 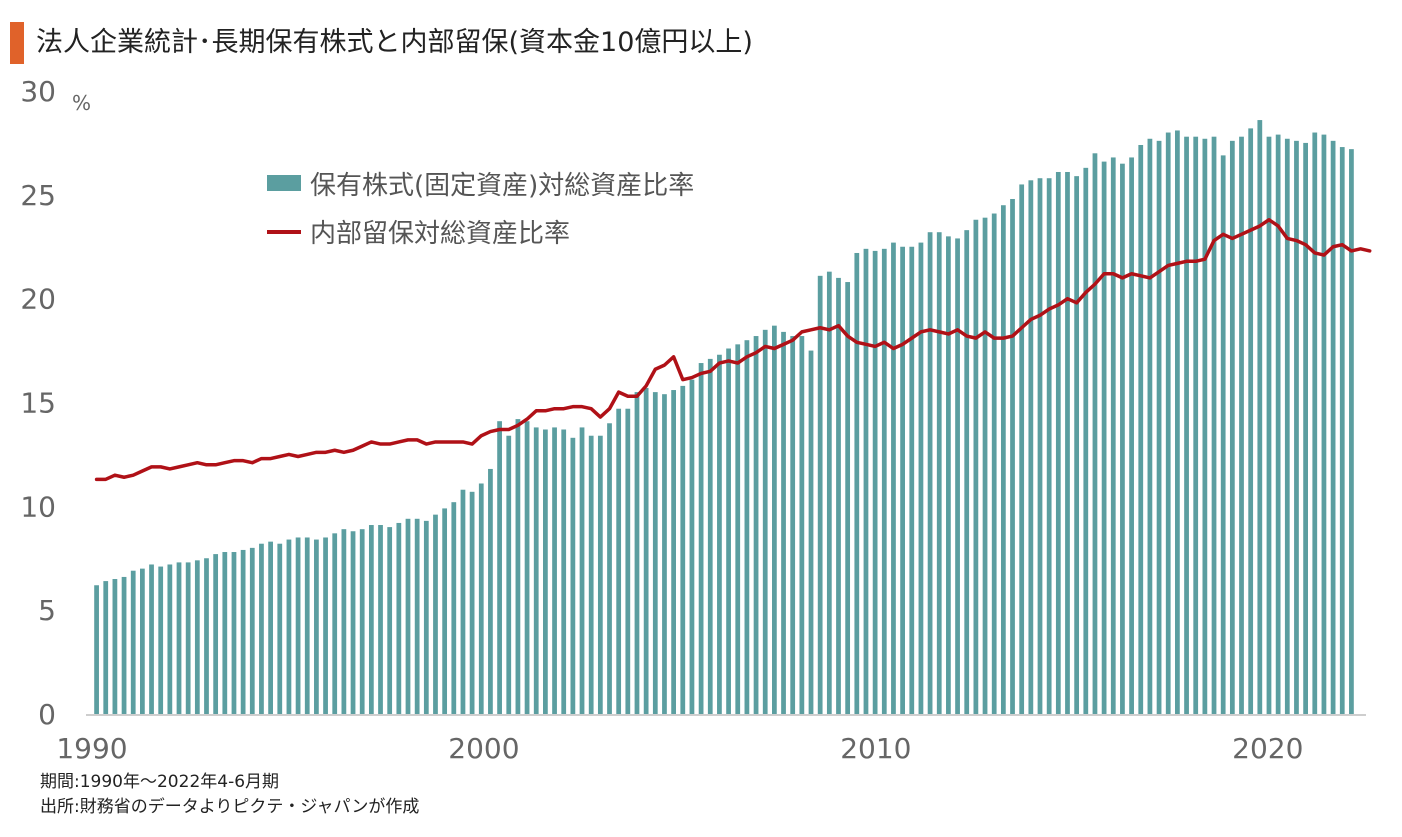 I want to click on y-tick-label: 5, so click(x=47, y=610).